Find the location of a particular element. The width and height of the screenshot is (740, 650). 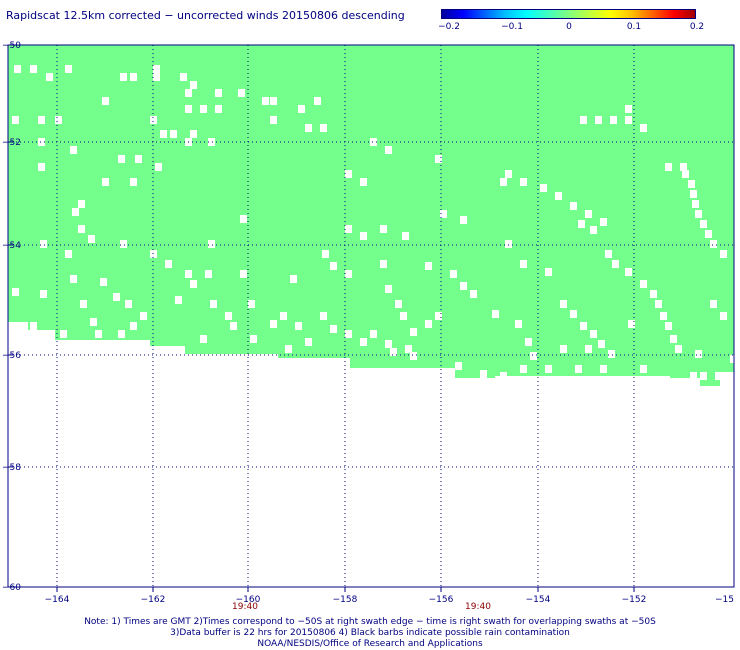

colorbar-tick-label: 0.1 is located at coordinates (634, 27).